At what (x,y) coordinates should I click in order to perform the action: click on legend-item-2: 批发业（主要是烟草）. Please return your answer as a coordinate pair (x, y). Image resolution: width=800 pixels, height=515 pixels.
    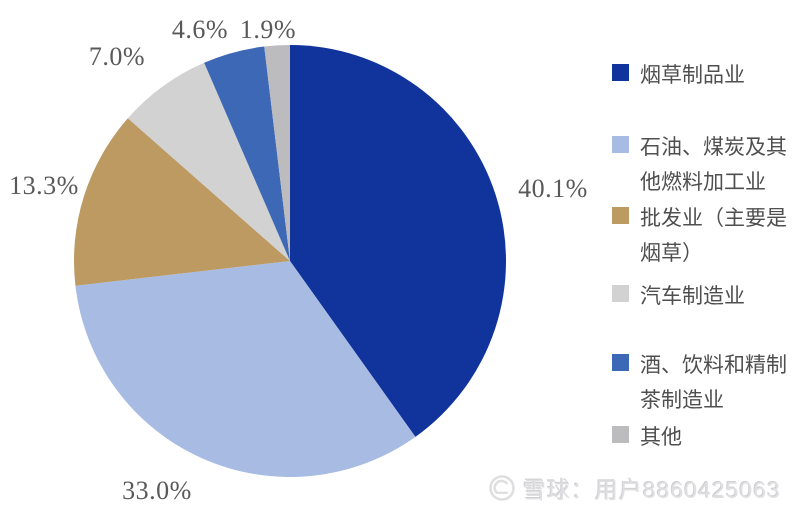
    Looking at the image, I should click on (702, 236).